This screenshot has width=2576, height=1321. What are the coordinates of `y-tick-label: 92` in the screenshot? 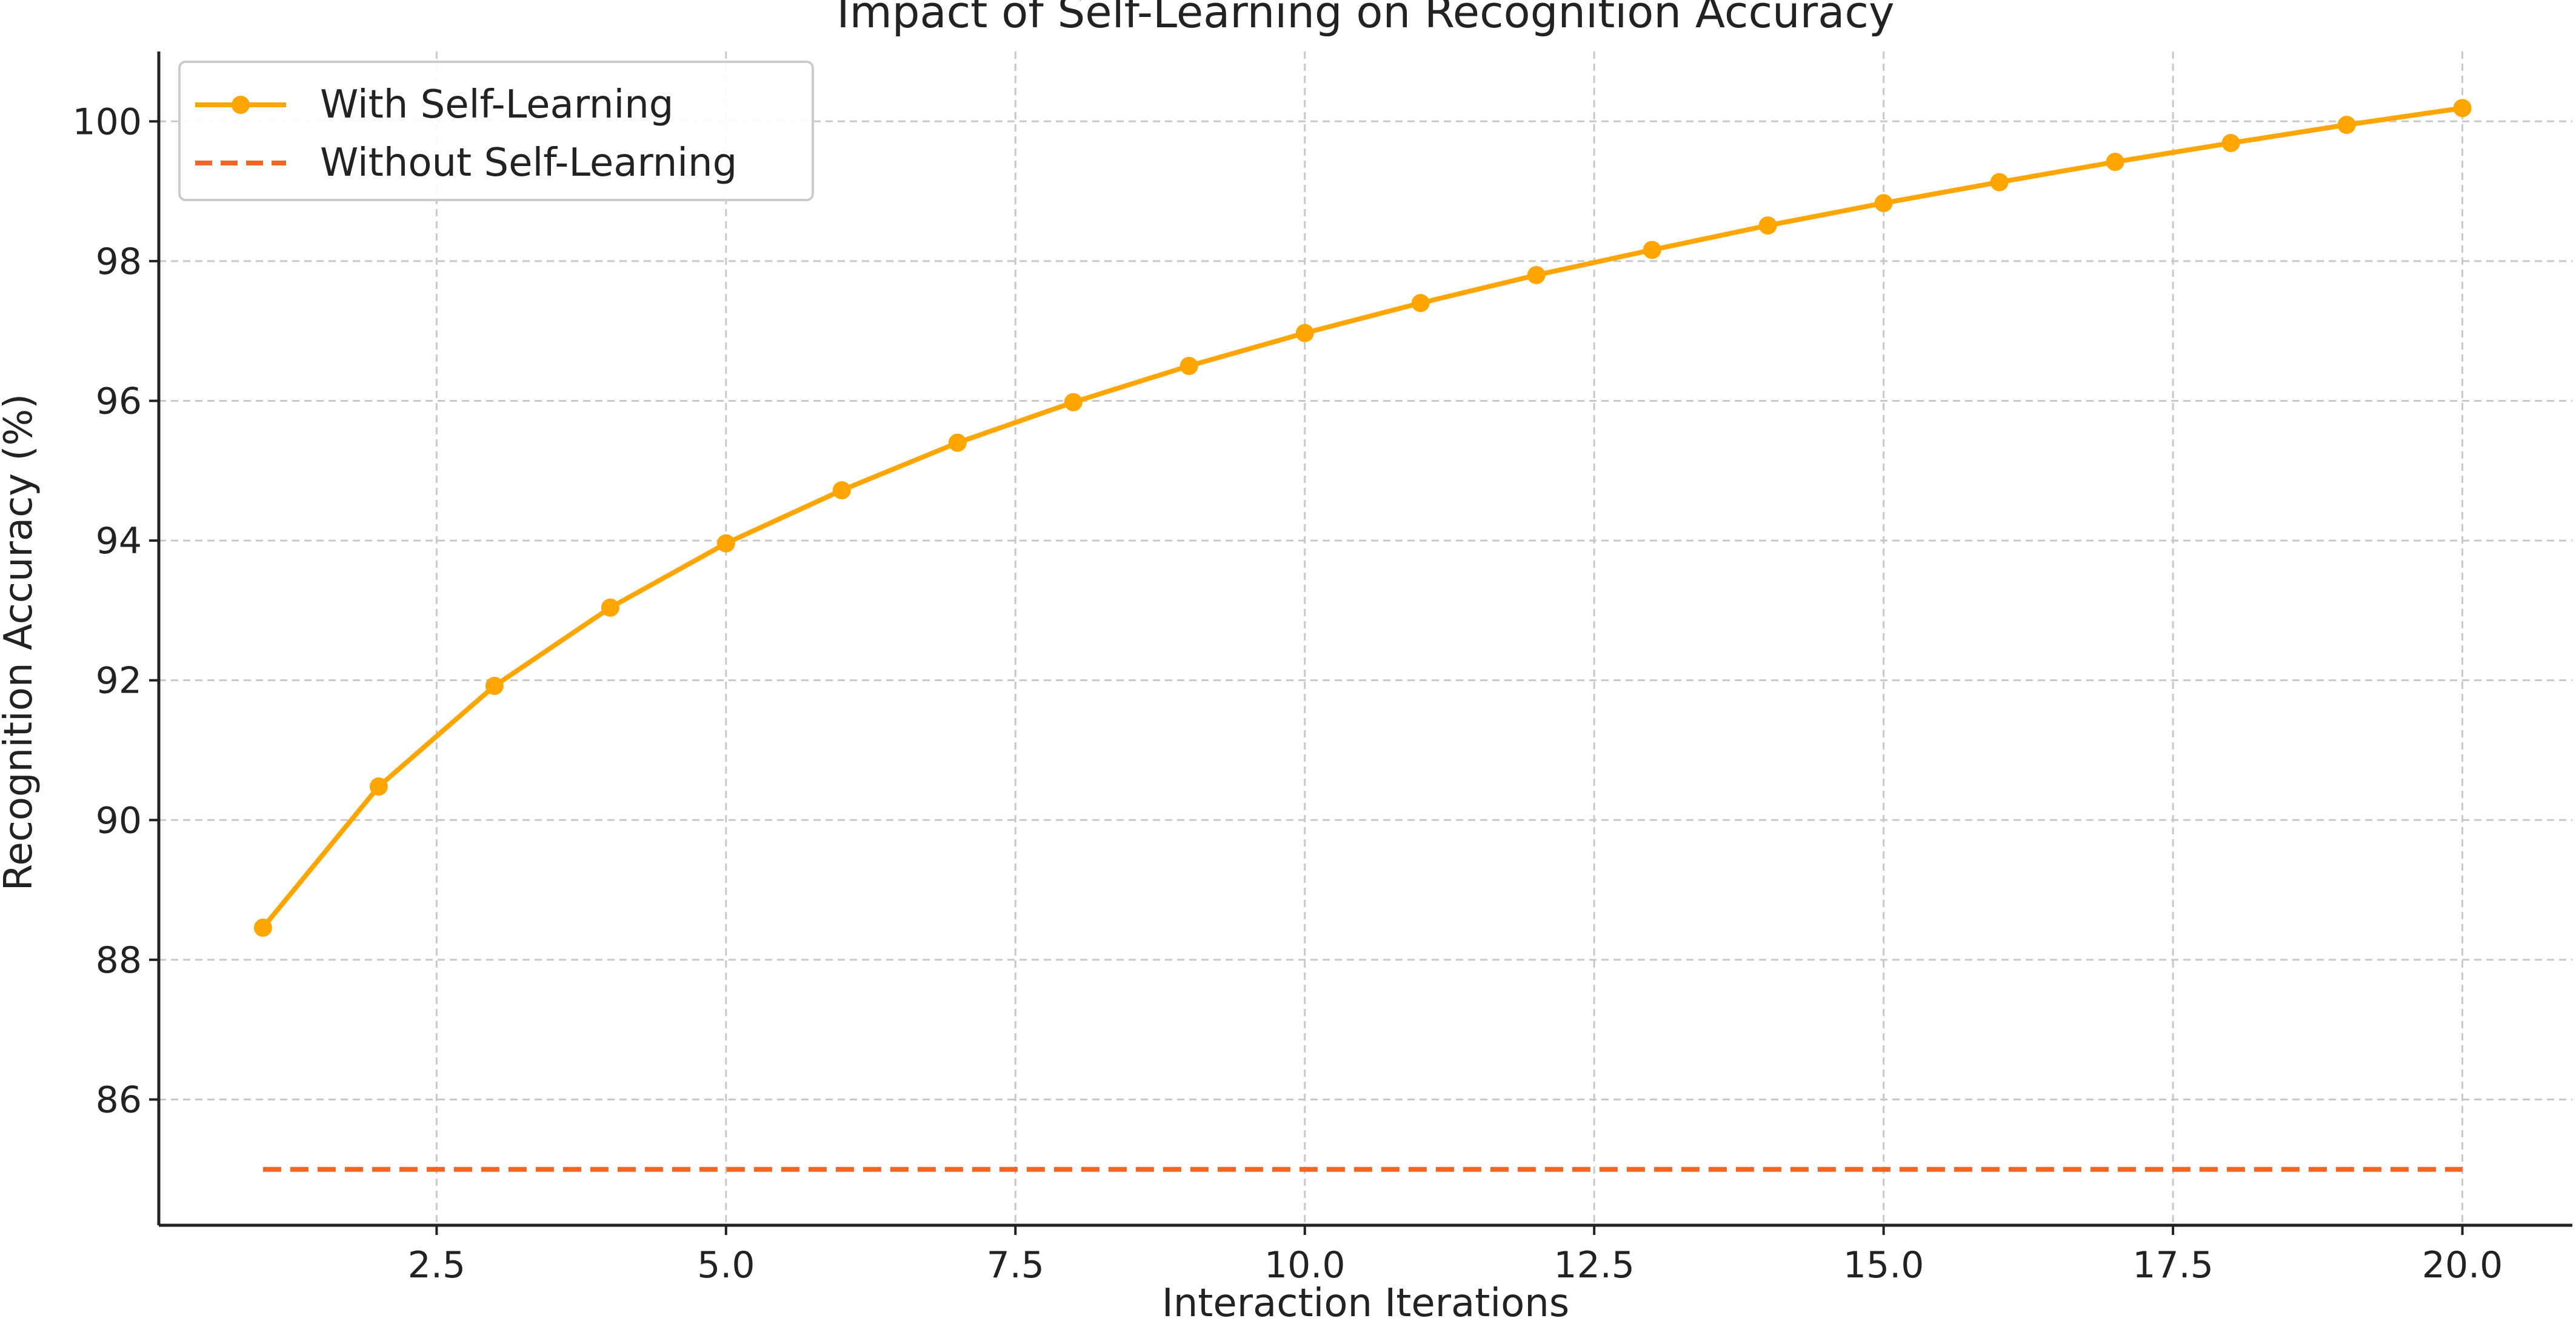 It's located at (119, 681).